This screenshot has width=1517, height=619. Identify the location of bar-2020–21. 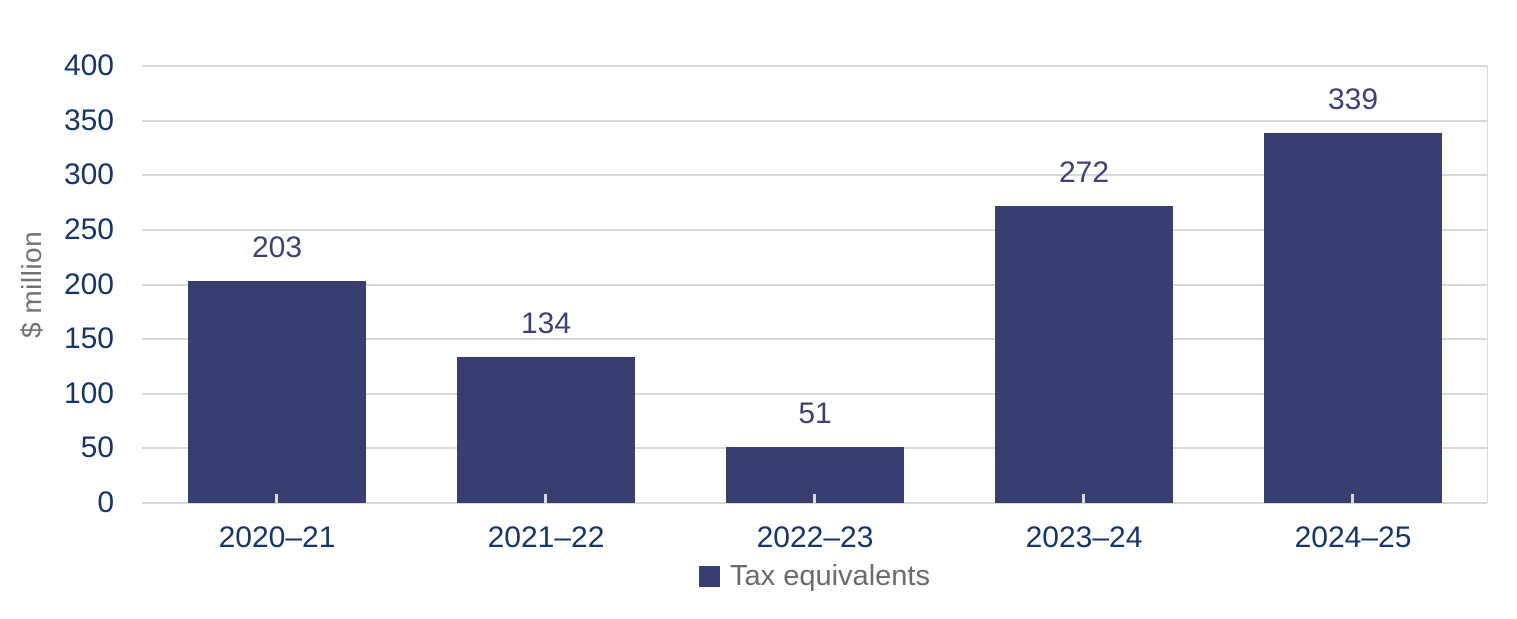
(277, 392).